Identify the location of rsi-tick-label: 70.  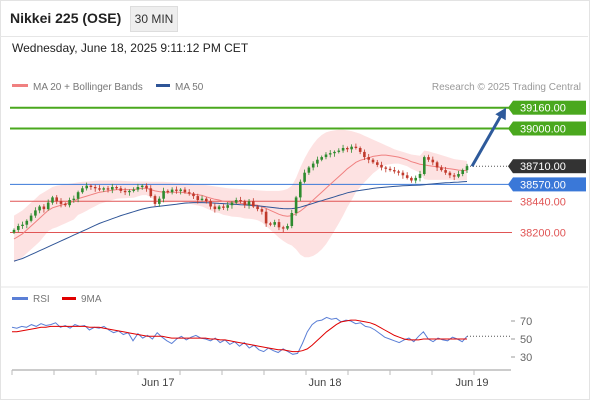
(526, 322).